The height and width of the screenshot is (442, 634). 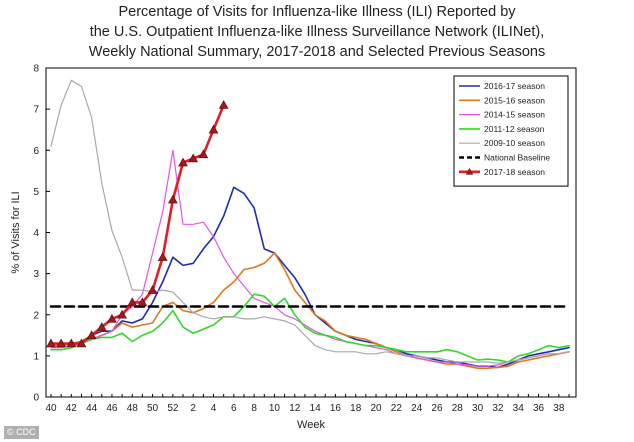 What do you see at coordinates (112, 408) in the screenshot?
I see `x-tick-label: 46` at bounding box center [112, 408].